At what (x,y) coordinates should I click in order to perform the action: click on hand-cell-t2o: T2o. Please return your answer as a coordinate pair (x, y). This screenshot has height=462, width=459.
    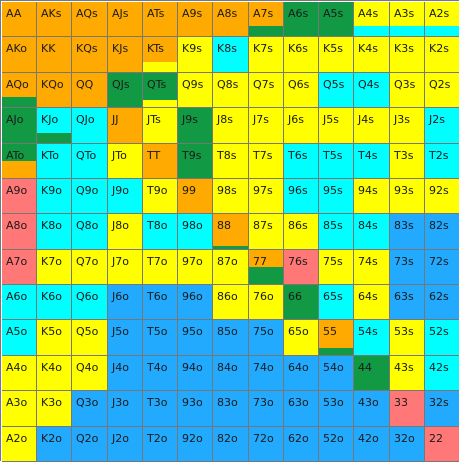
    Looking at the image, I should click on (160, 444).